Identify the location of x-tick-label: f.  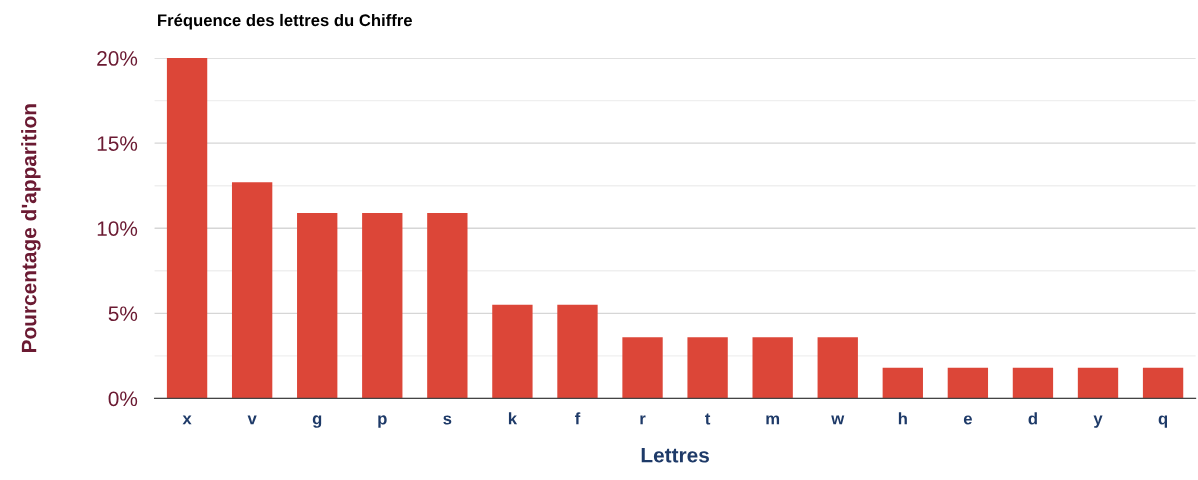
(577, 418).